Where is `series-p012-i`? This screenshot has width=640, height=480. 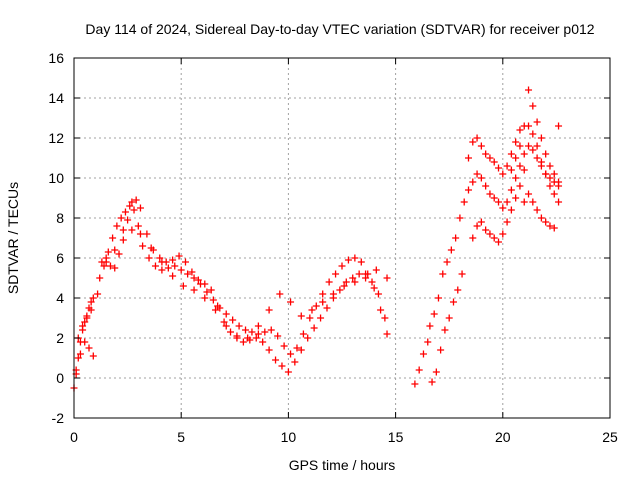
series-p012-i is located at coordinates (535, 177).